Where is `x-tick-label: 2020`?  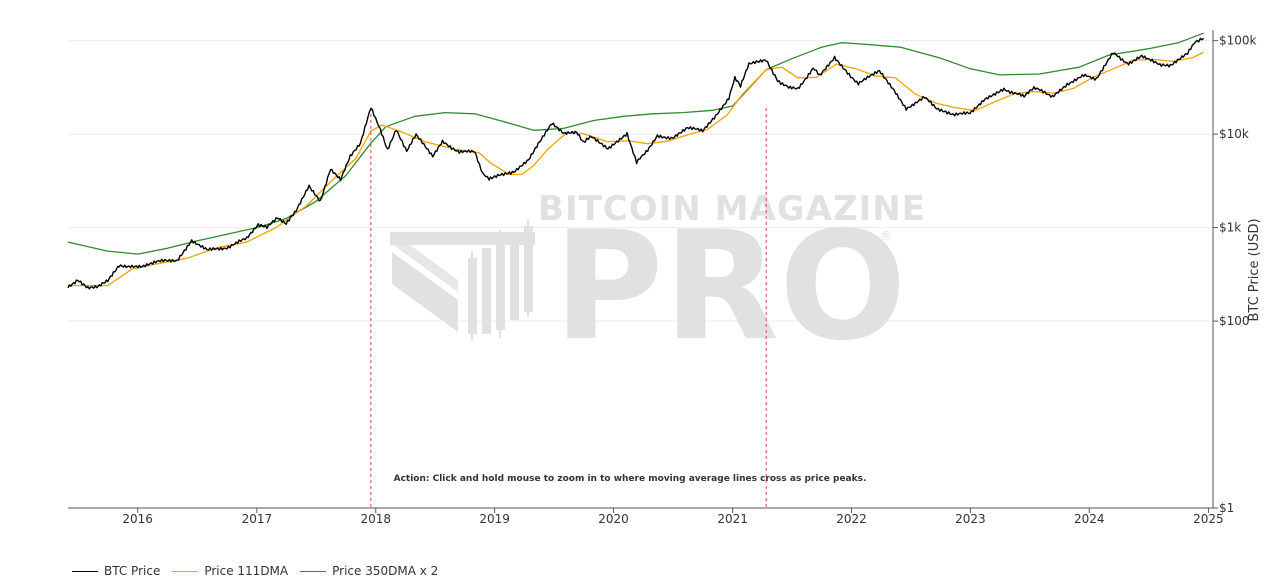 x-tick-label: 2020 is located at coordinates (613, 519).